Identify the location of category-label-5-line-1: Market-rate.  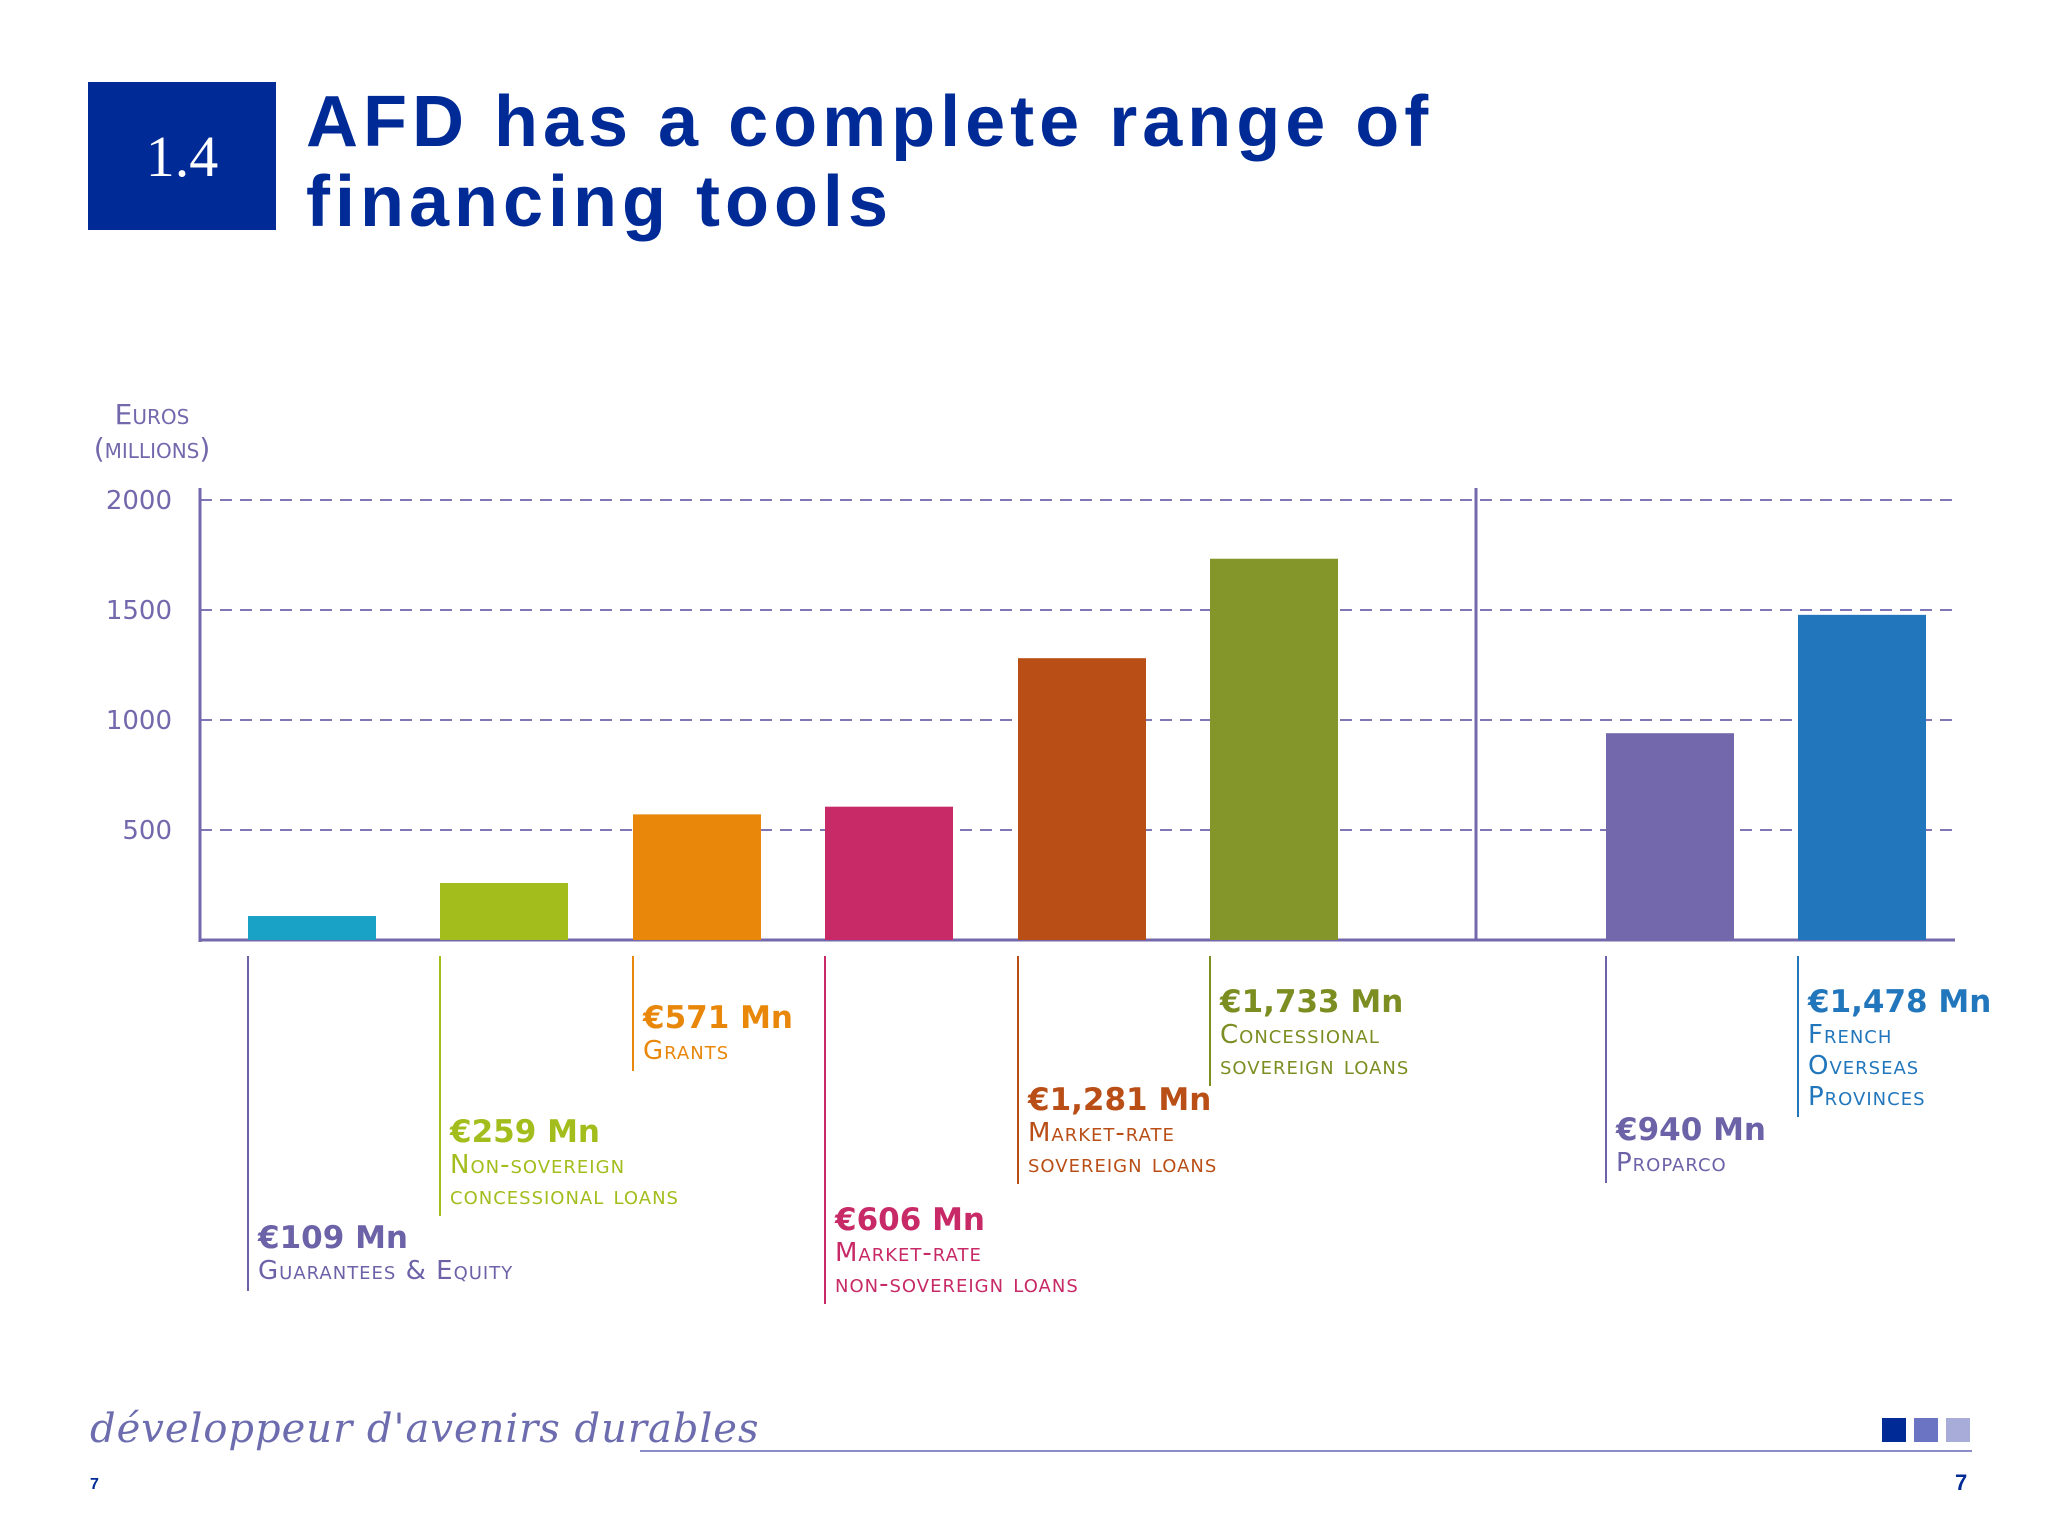
(1101, 1133).